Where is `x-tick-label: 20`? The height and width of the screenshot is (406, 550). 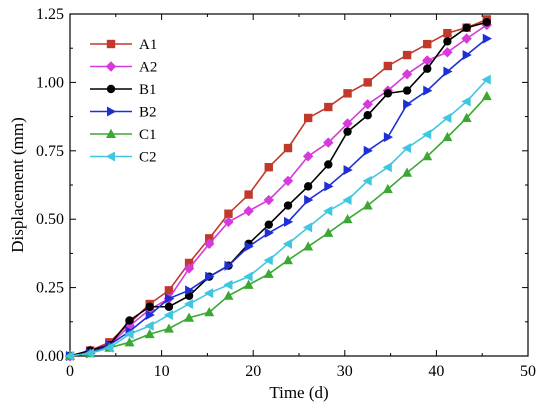 x-tick-label: 20 is located at coordinates (253, 371).